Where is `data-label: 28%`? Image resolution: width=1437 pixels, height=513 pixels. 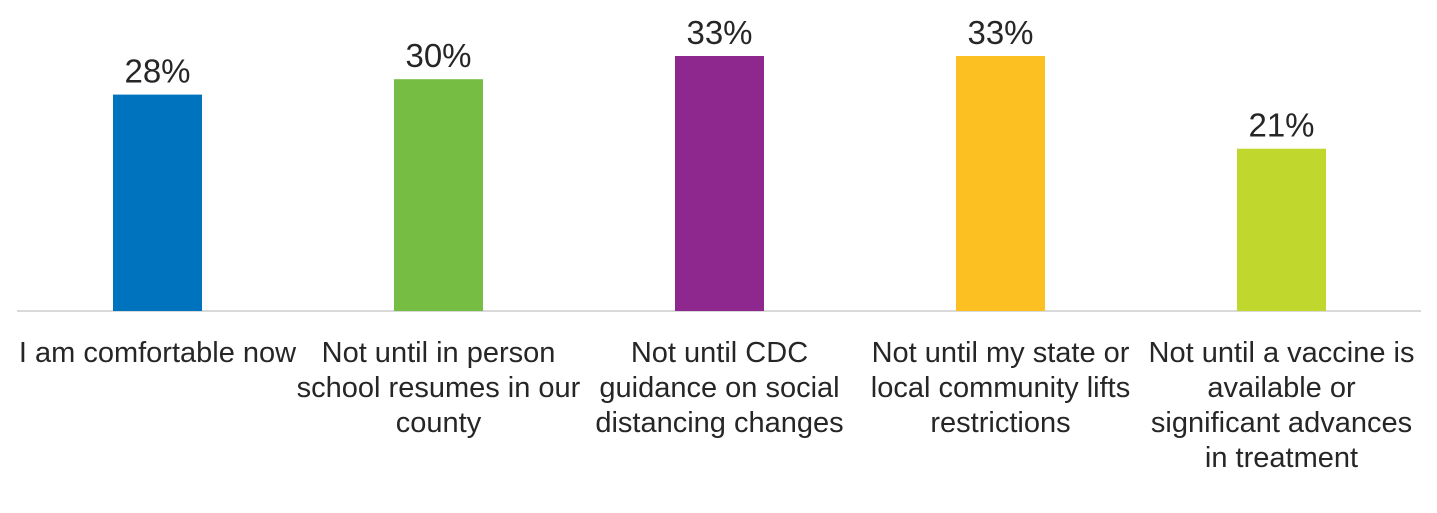 data-label: 28% is located at coordinates (157, 71).